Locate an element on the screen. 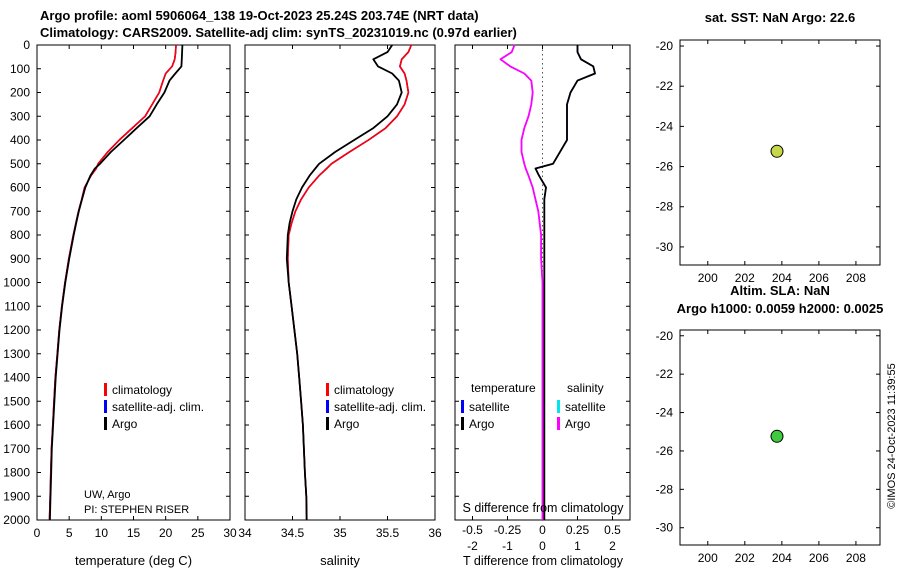 This screenshot has width=900, height=580. depth-tick-label: 600 is located at coordinates (20, 188).